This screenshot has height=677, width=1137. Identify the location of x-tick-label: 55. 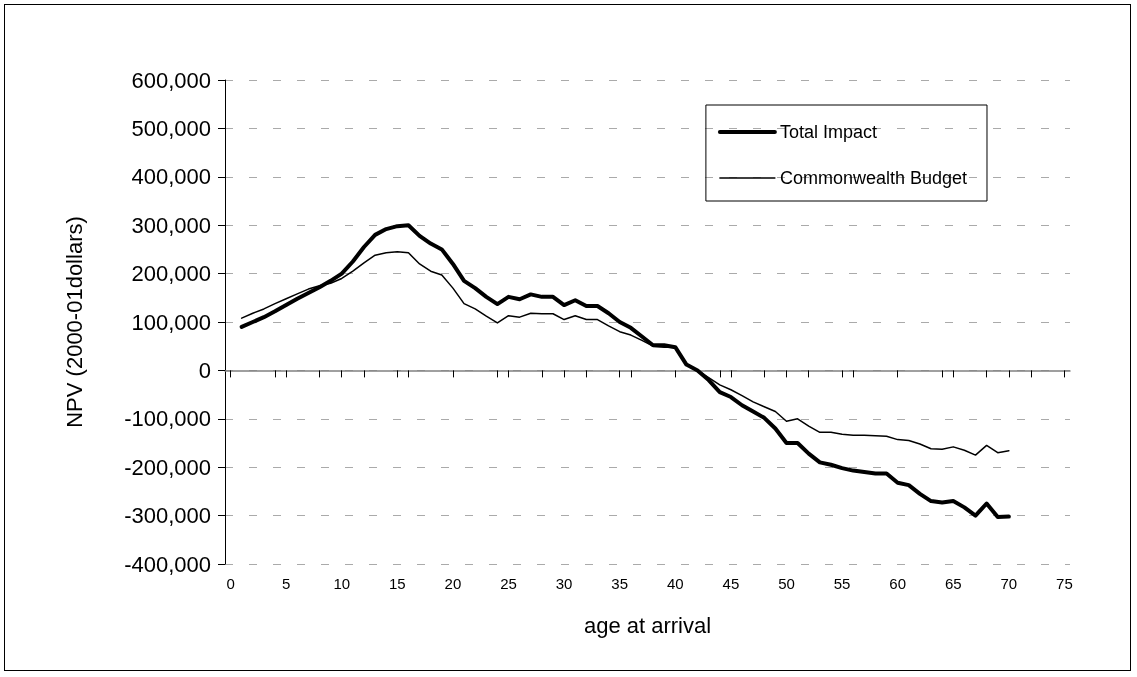
(842, 583).